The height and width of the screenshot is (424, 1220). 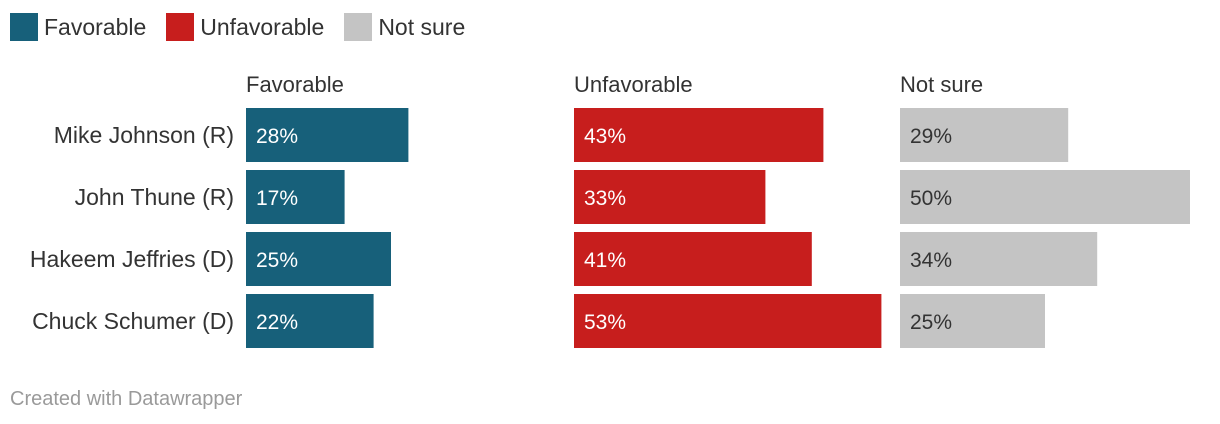 I want to click on value-label-not-sure-hakeem-jeffries-d: 34%, so click(x=931, y=260).